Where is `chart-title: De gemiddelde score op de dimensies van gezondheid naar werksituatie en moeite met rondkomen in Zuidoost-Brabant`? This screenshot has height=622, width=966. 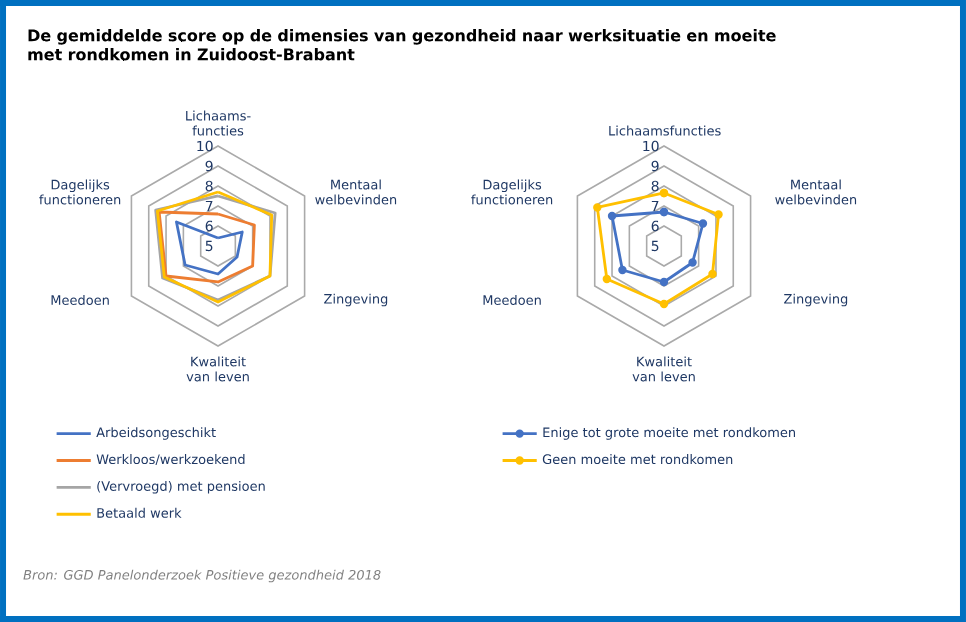
chart-title: De gemiddelde score op de dimensies van gezondheid naar werksituatie en moeite met rondkomen in Zuidoost-Brabant is located at coordinates (402, 45).